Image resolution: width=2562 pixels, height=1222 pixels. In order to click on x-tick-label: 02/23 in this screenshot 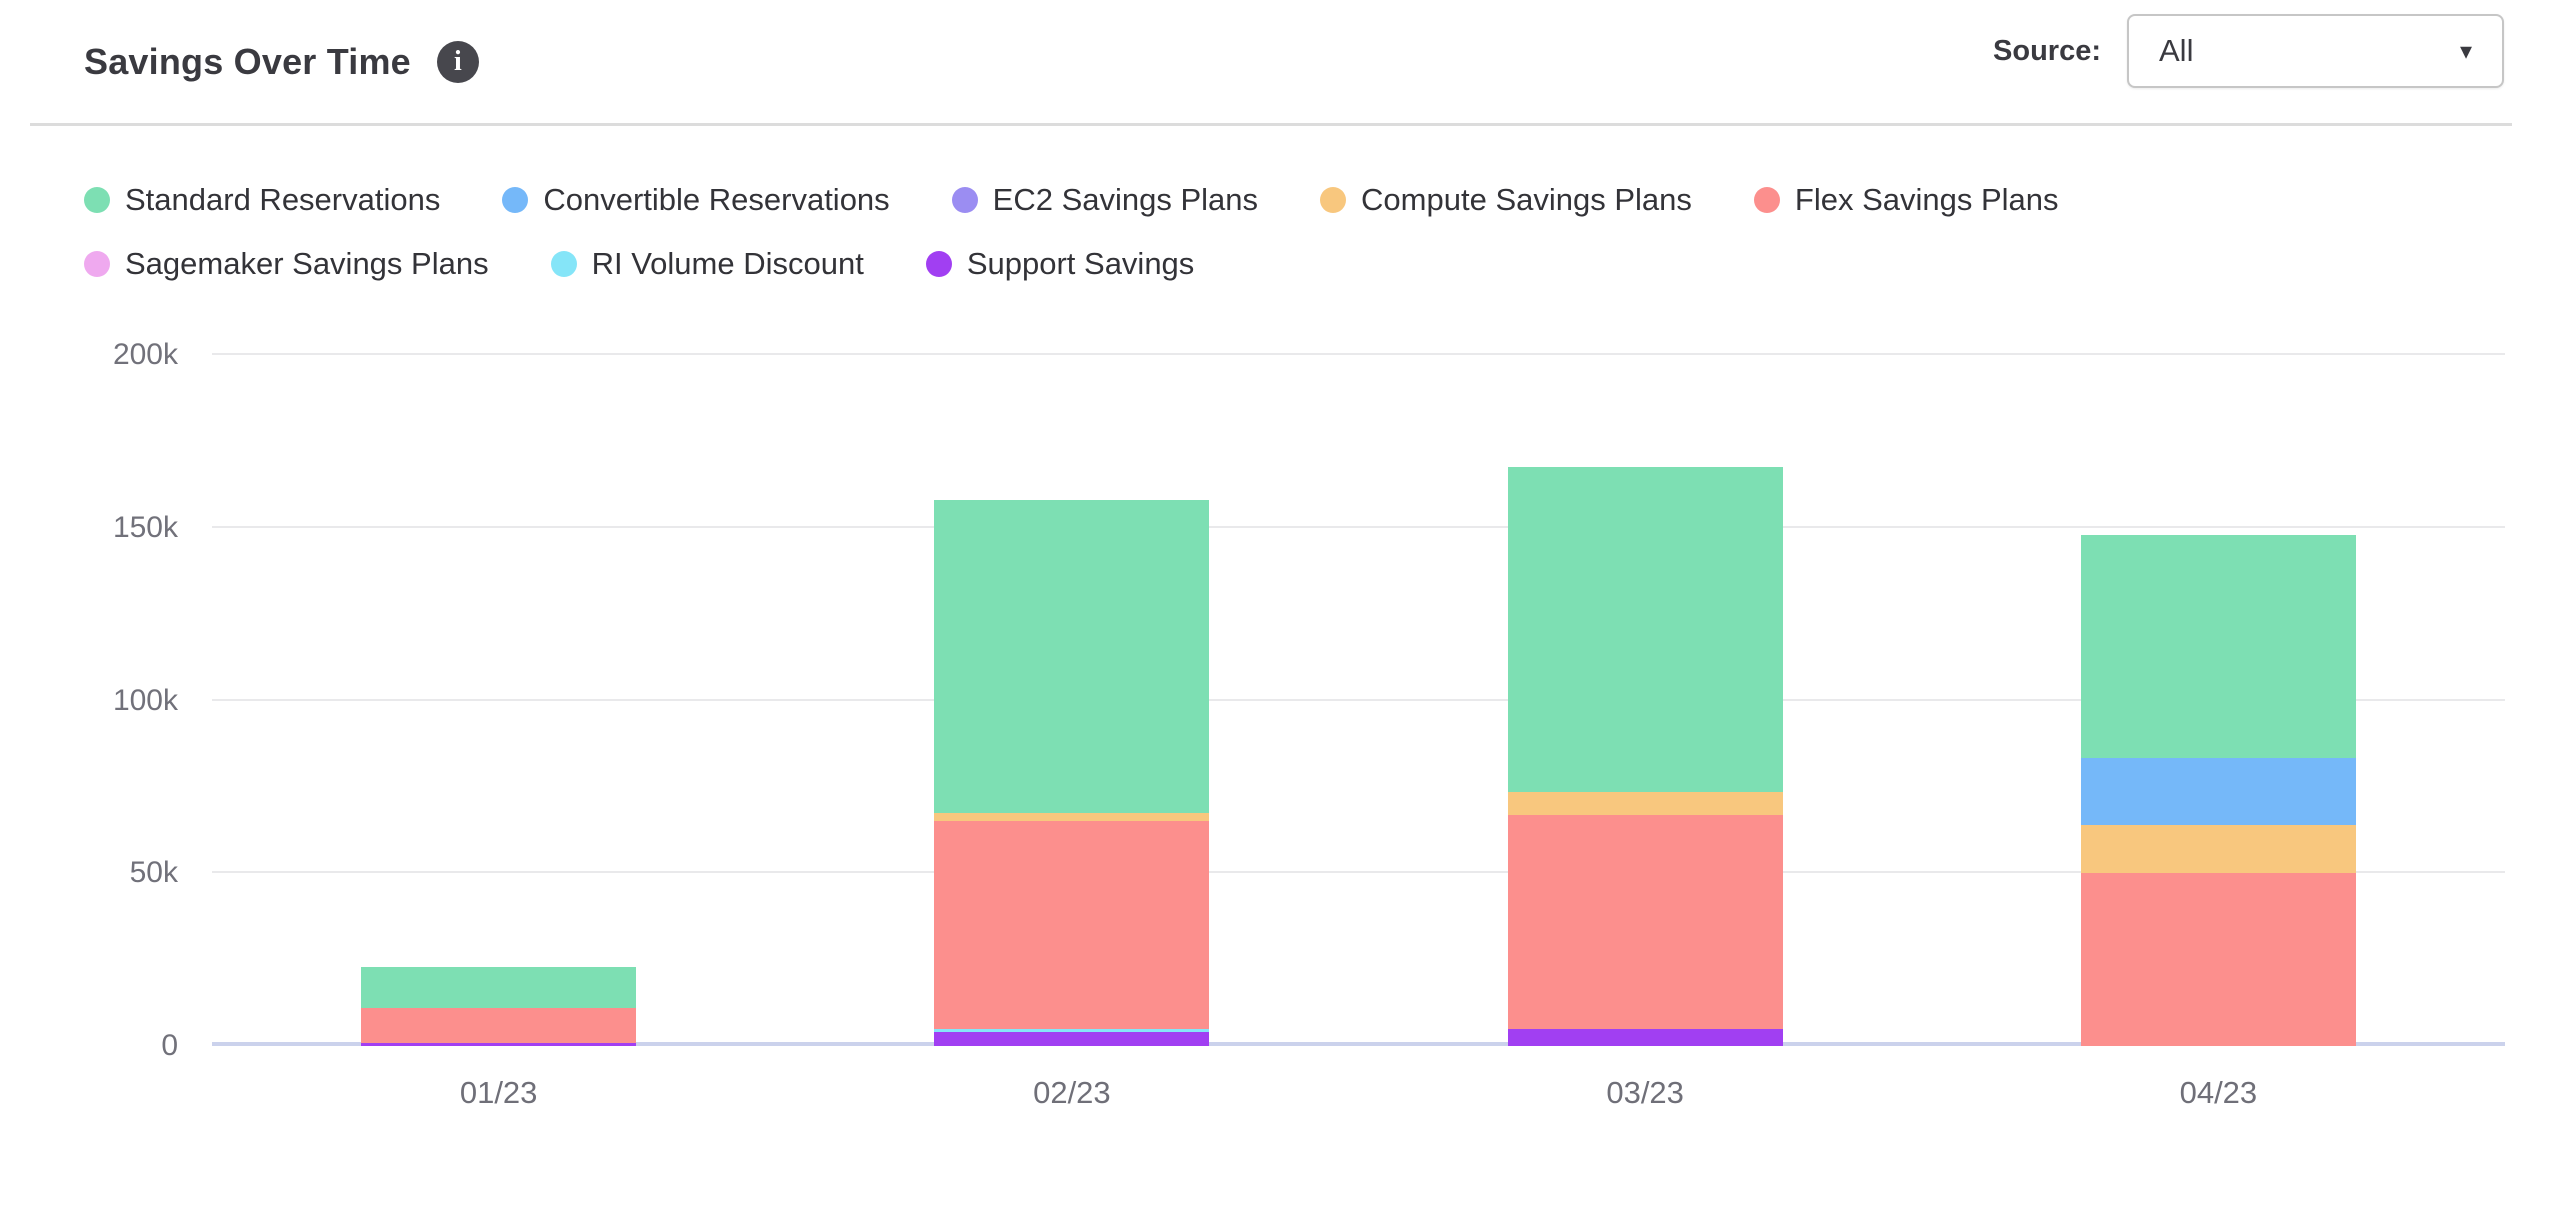, I will do `click(1072, 1092)`.